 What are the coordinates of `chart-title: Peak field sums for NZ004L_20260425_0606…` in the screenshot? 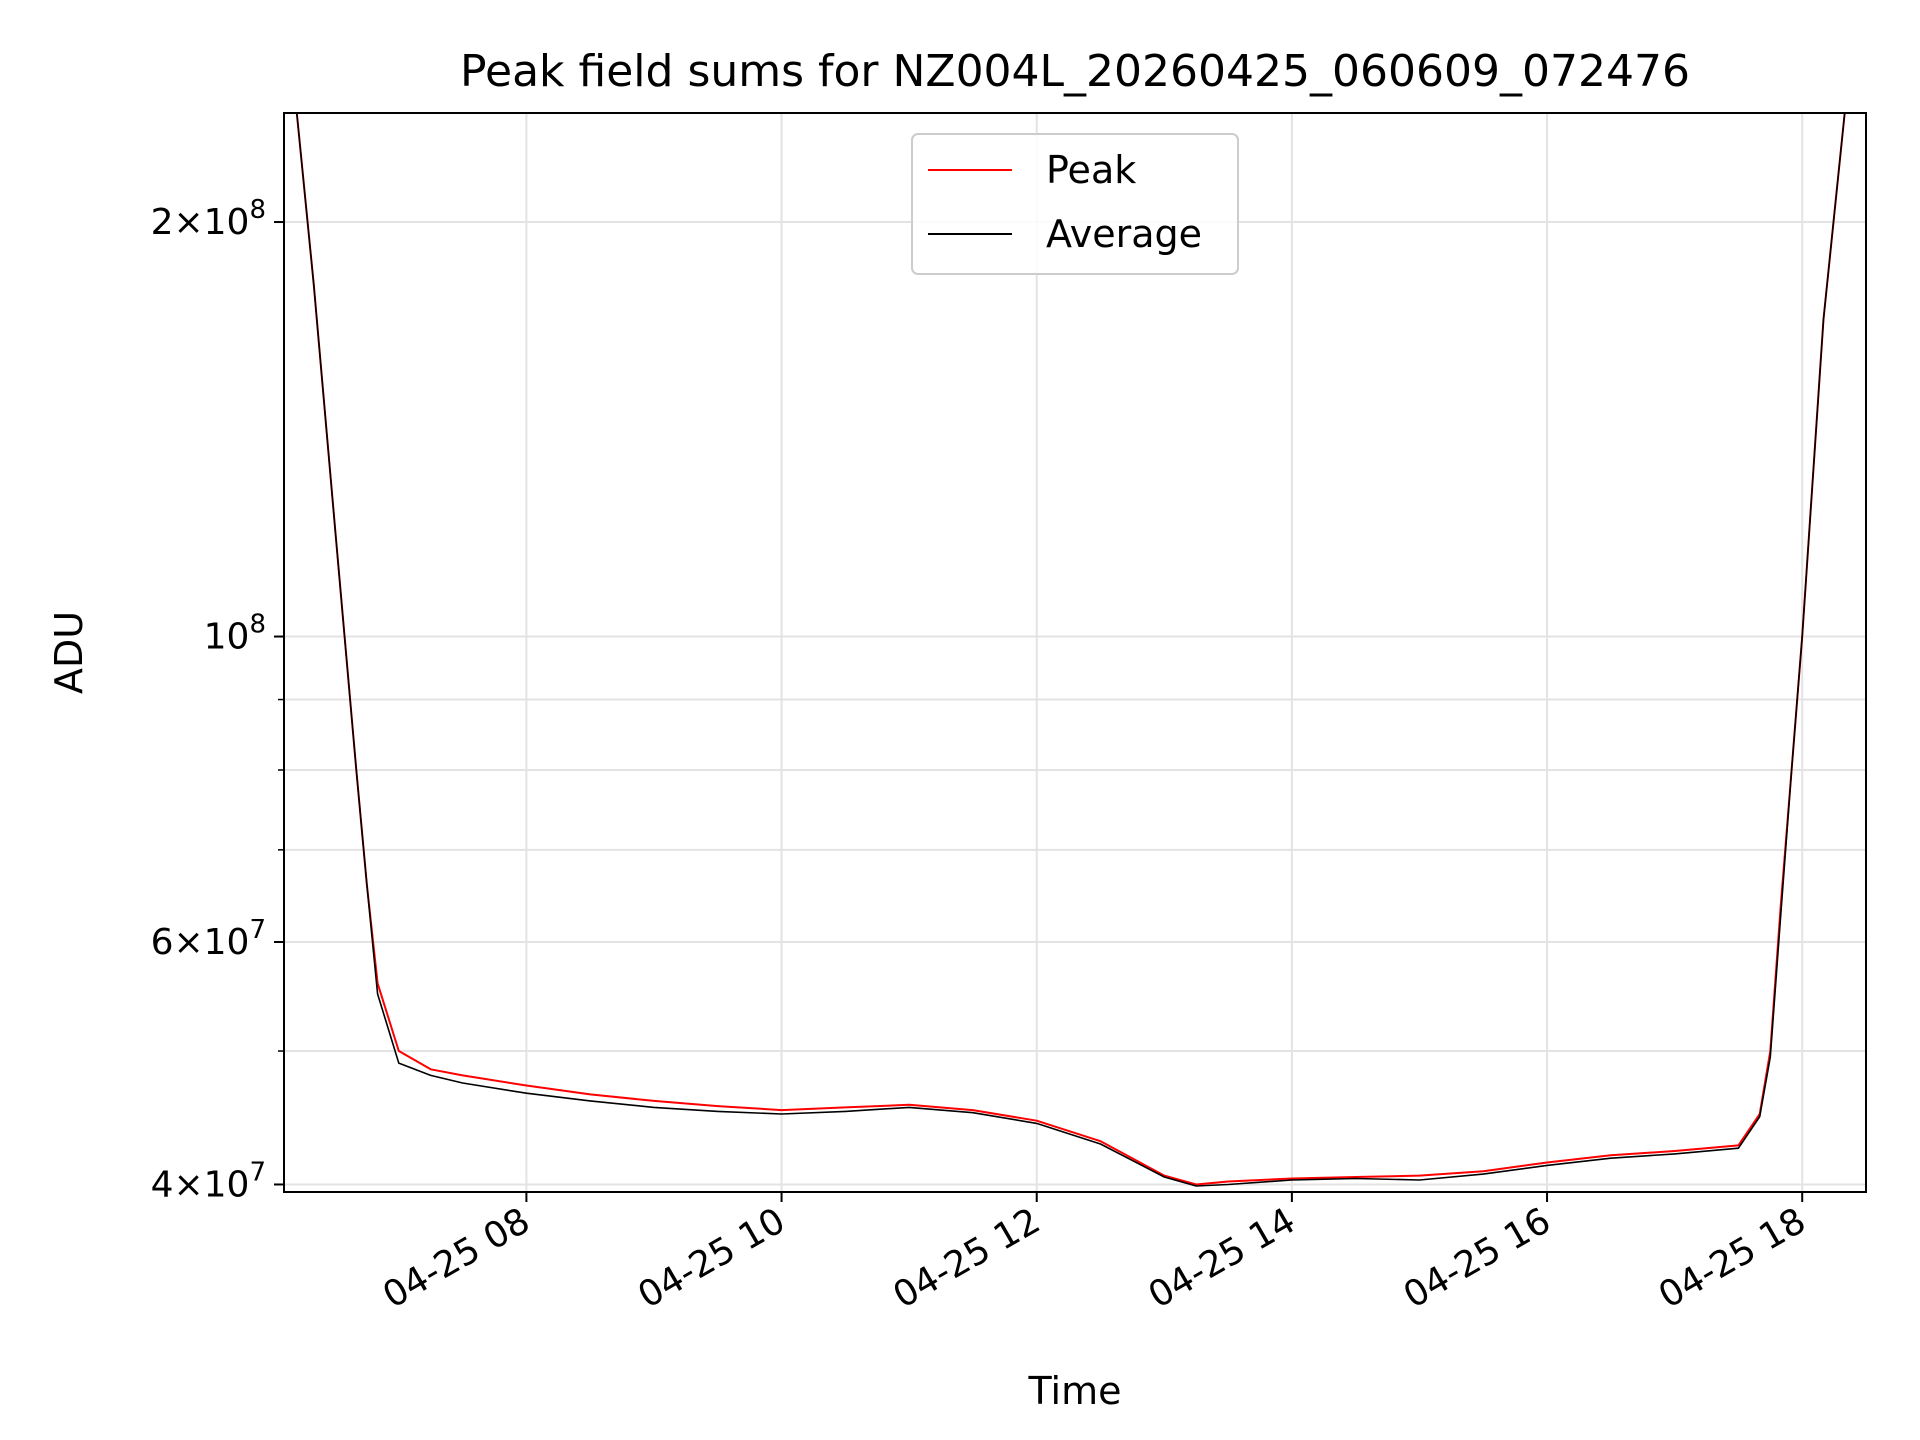 It's located at (1075, 71).